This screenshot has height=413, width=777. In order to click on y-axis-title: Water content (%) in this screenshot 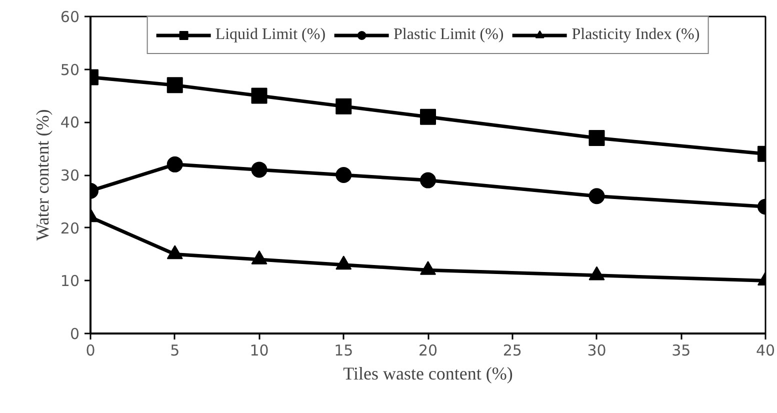, I will do `click(42, 175)`.